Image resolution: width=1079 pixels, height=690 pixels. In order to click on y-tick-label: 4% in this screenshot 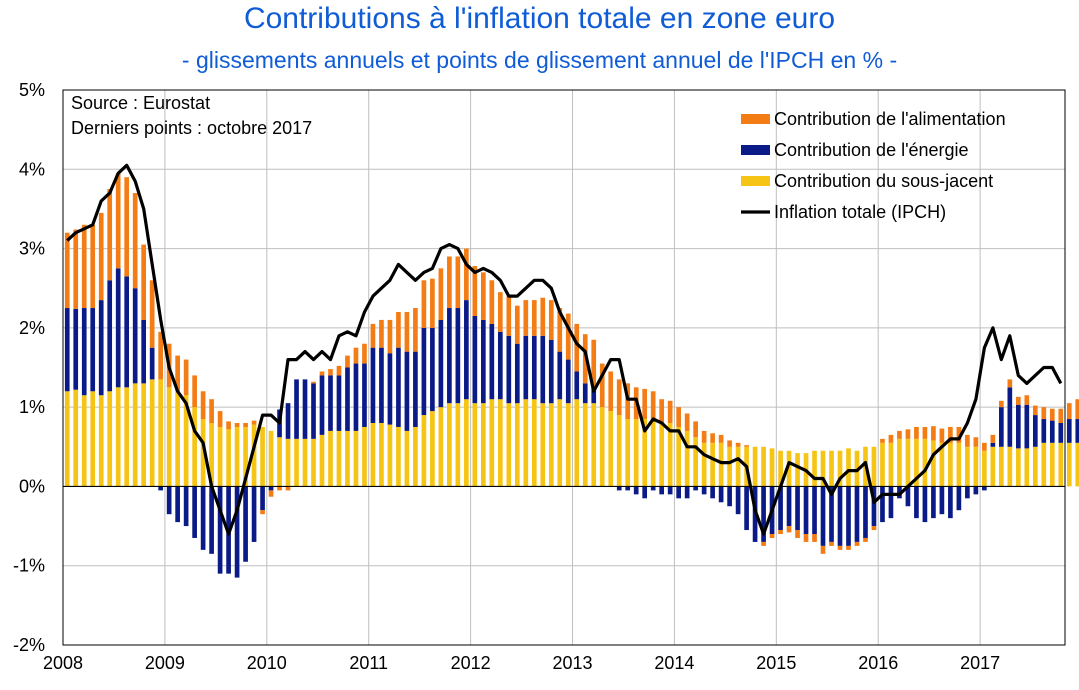, I will do `click(32, 169)`.